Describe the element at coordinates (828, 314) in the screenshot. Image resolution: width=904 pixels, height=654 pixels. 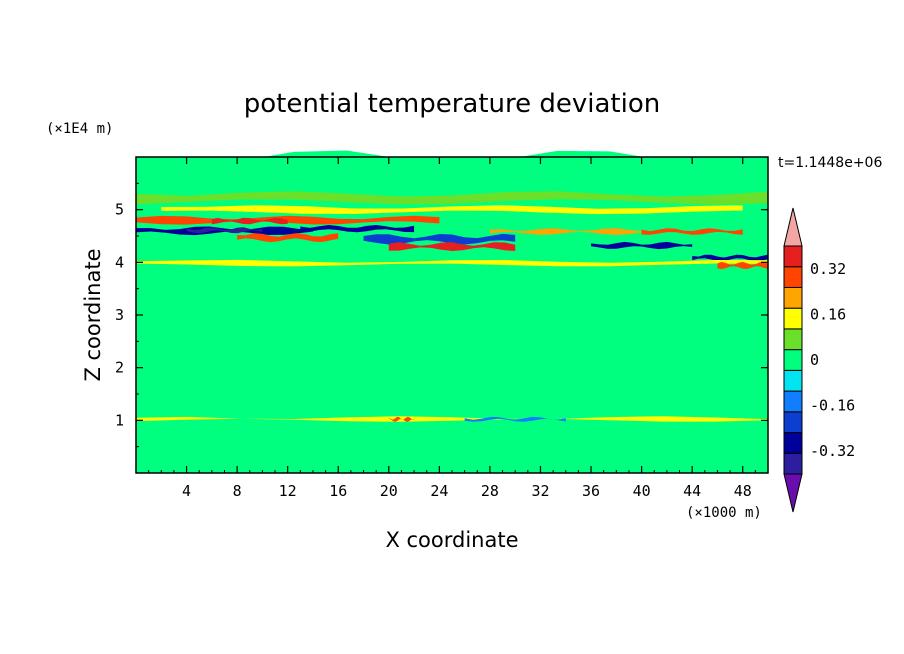
I see `colorbar-tick-label: 0.16` at that location.